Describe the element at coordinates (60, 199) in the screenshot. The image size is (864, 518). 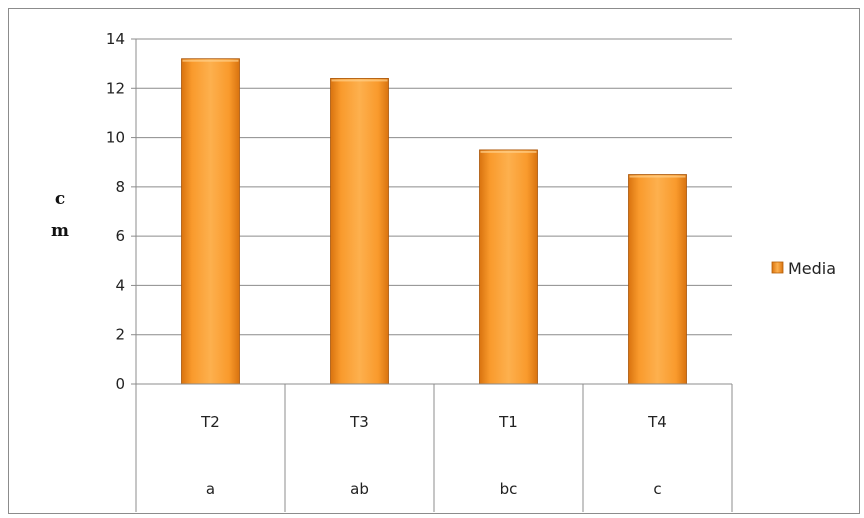
I see `y-axis-label-line-1: c` at that location.